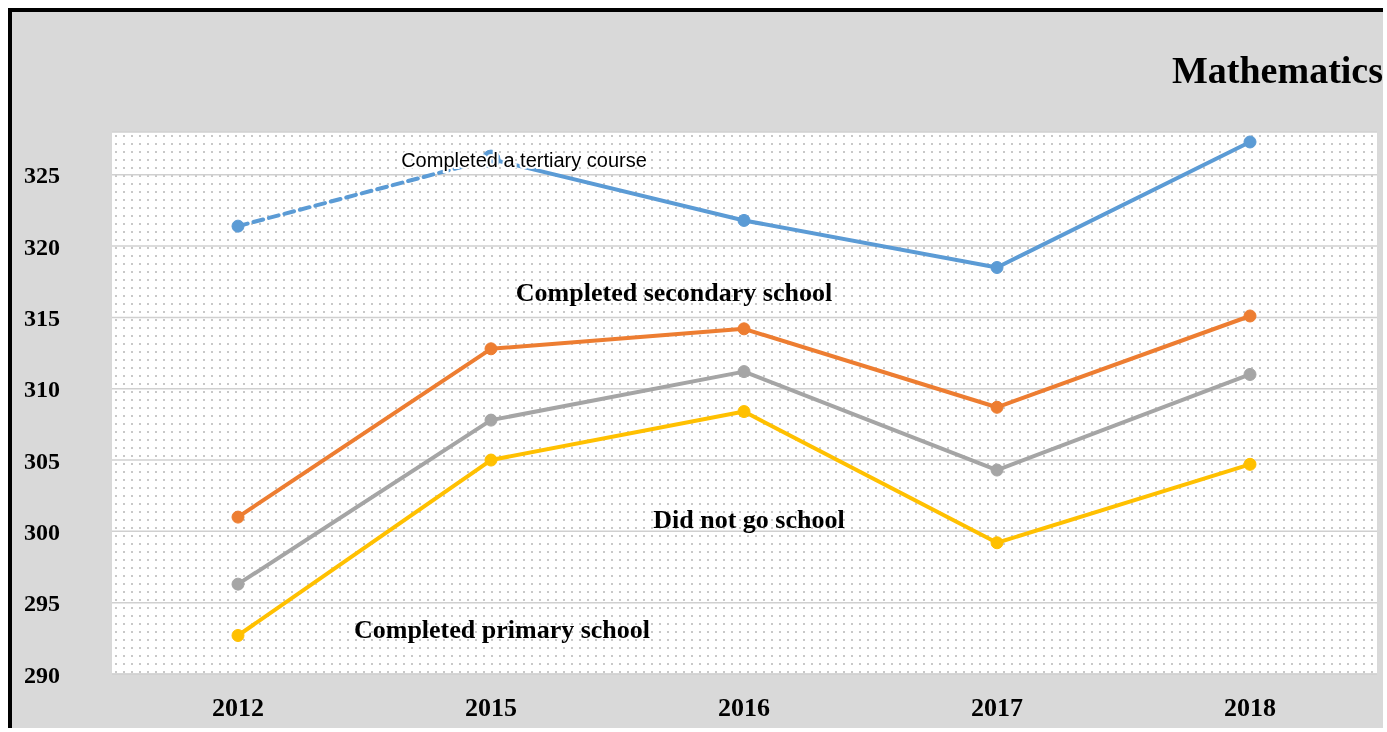  What do you see at coordinates (42, 460) in the screenshot?
I see `y-tick-label: 305` at bounding box center [42, 460].